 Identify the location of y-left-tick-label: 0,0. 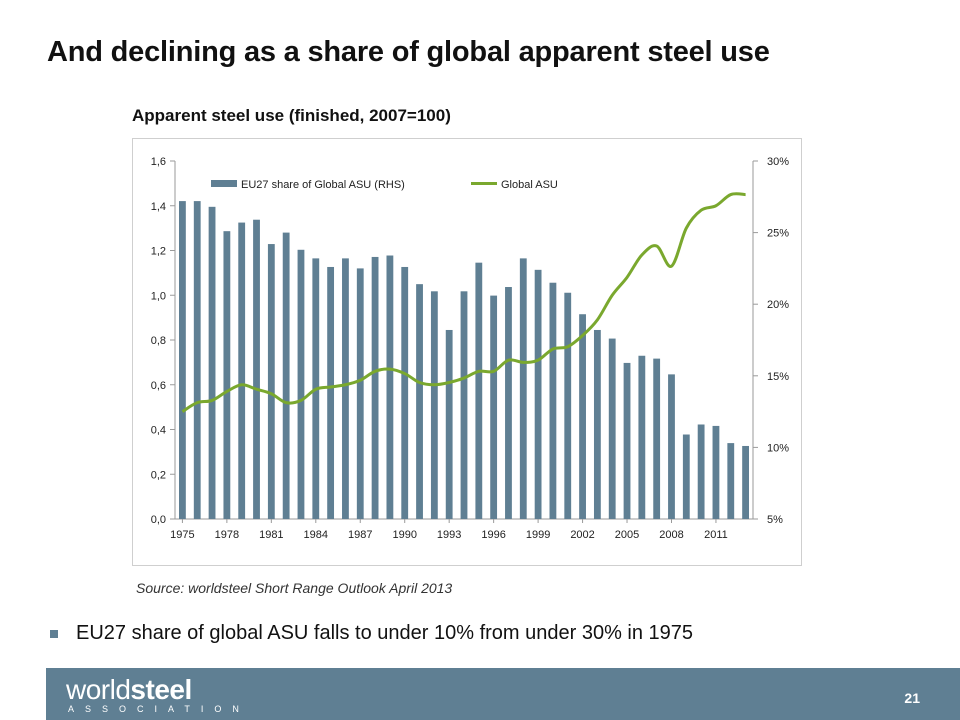
(158, 520).